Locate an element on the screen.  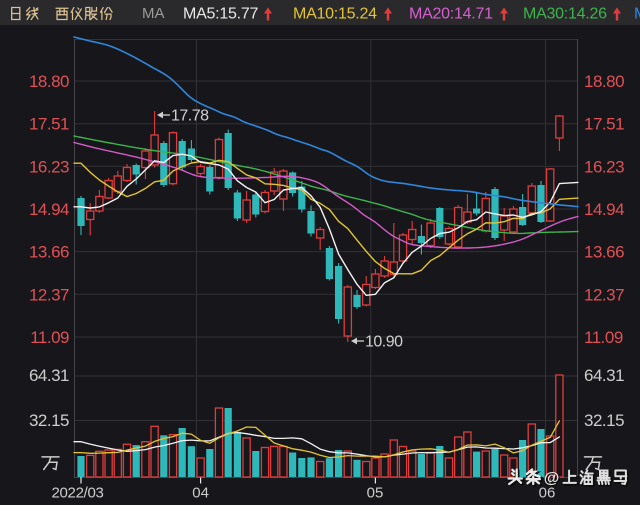
svg-text: 05 is located at coordinates (375, 493).